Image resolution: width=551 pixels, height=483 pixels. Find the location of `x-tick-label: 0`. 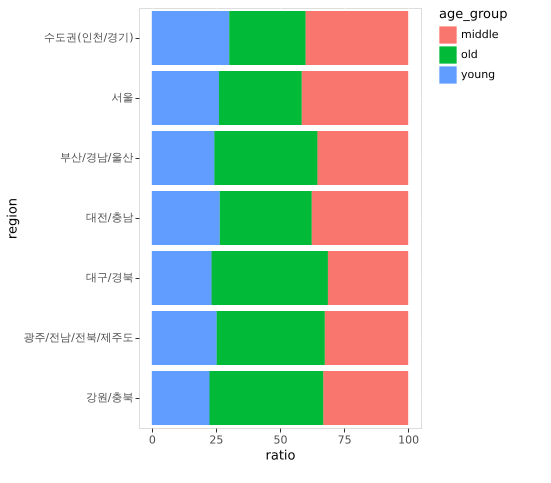

x-tick-label: 0 is located at coordinates (152, 440).